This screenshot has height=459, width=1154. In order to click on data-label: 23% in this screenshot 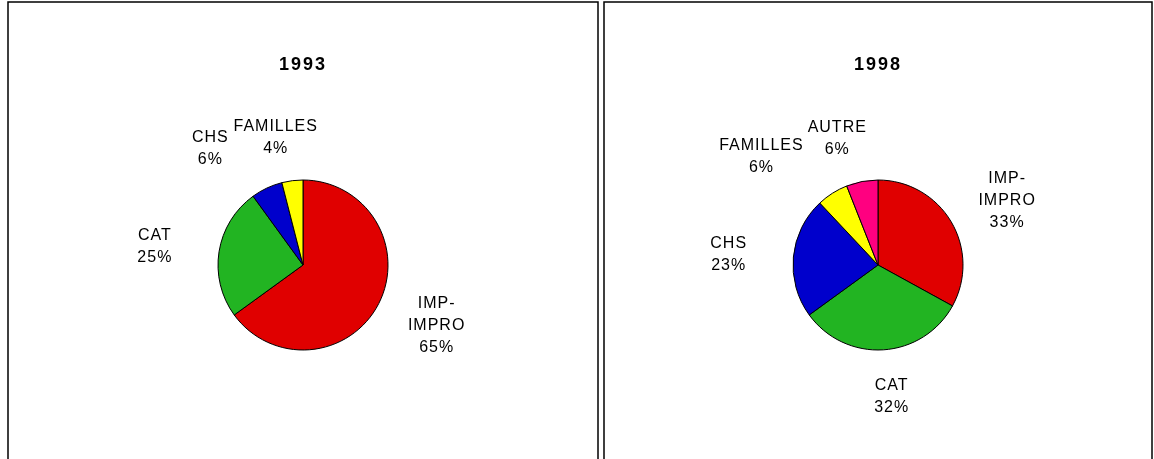, I will do `click(729, 264)`.